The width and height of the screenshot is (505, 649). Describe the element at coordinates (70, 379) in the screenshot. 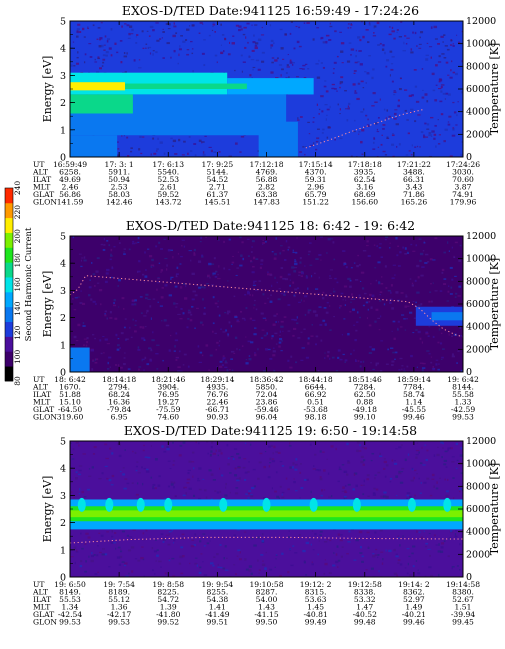

I see `table-cell: 18: 6:42` at that location.